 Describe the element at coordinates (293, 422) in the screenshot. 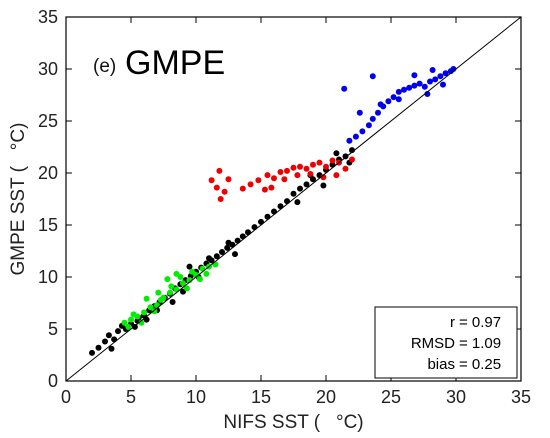

I see `x-axis-label: NIFS SST ( °C)` at that location.